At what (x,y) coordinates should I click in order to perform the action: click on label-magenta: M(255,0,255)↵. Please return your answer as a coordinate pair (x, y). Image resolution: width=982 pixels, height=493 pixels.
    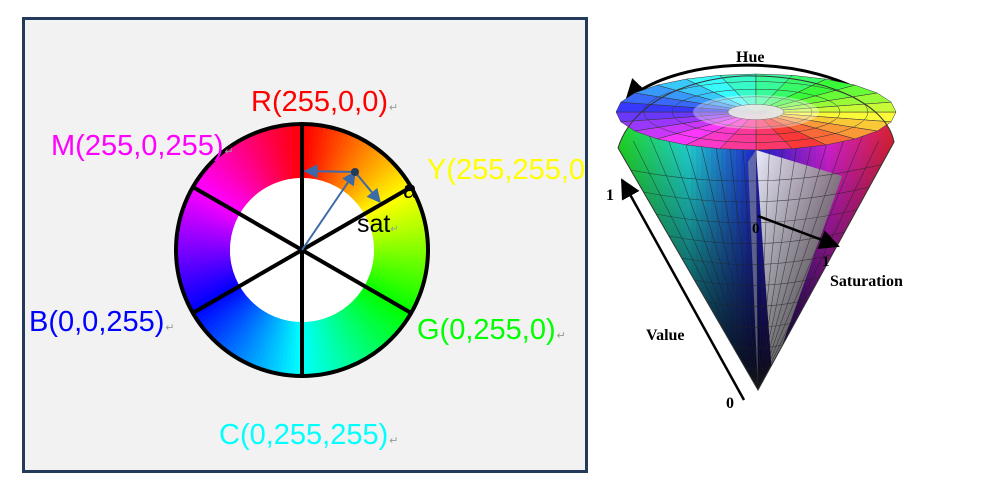
    Looking at the image, I should click on (142, 146).